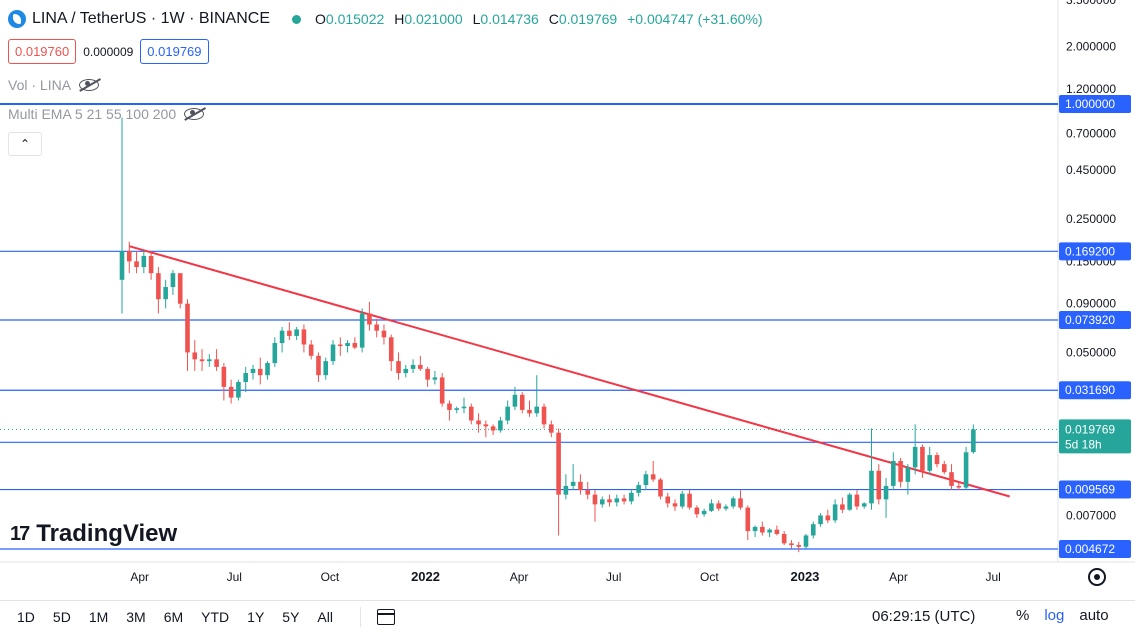 The height and width of the screenshot is (633, 1135). Describe the element at coordinates (106, 114) in the screenshot. I see `ema-indicator-legend: Multi EMA 5 21 55 100 200` at that location.